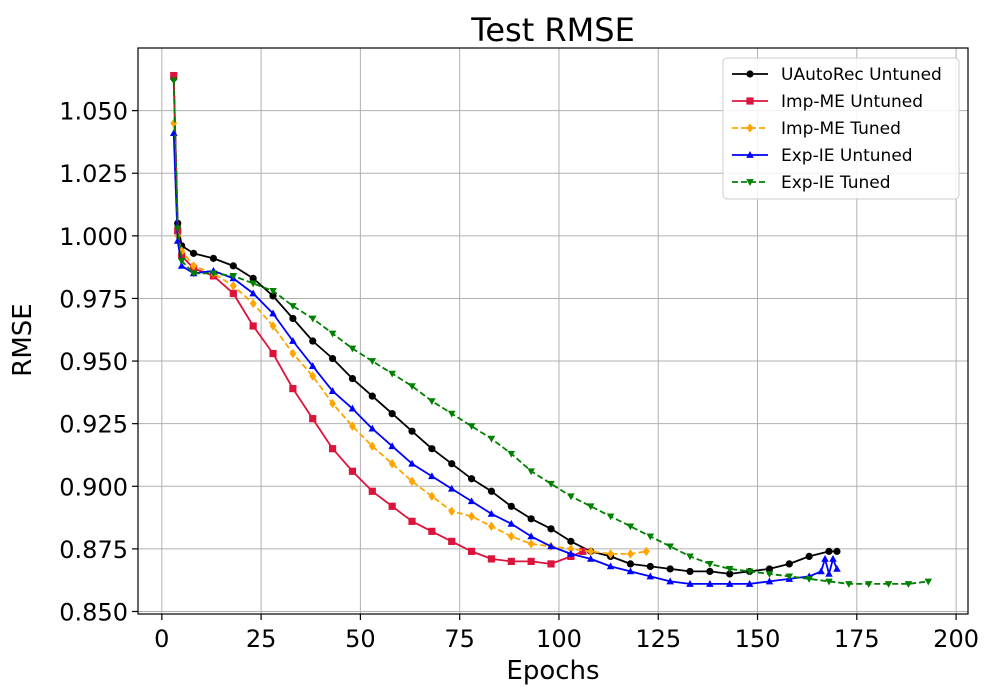 The width and height of the screenshot is (1000, 700). I want to click on legend-item: UAutoRec Untuned, so click(837, 75).